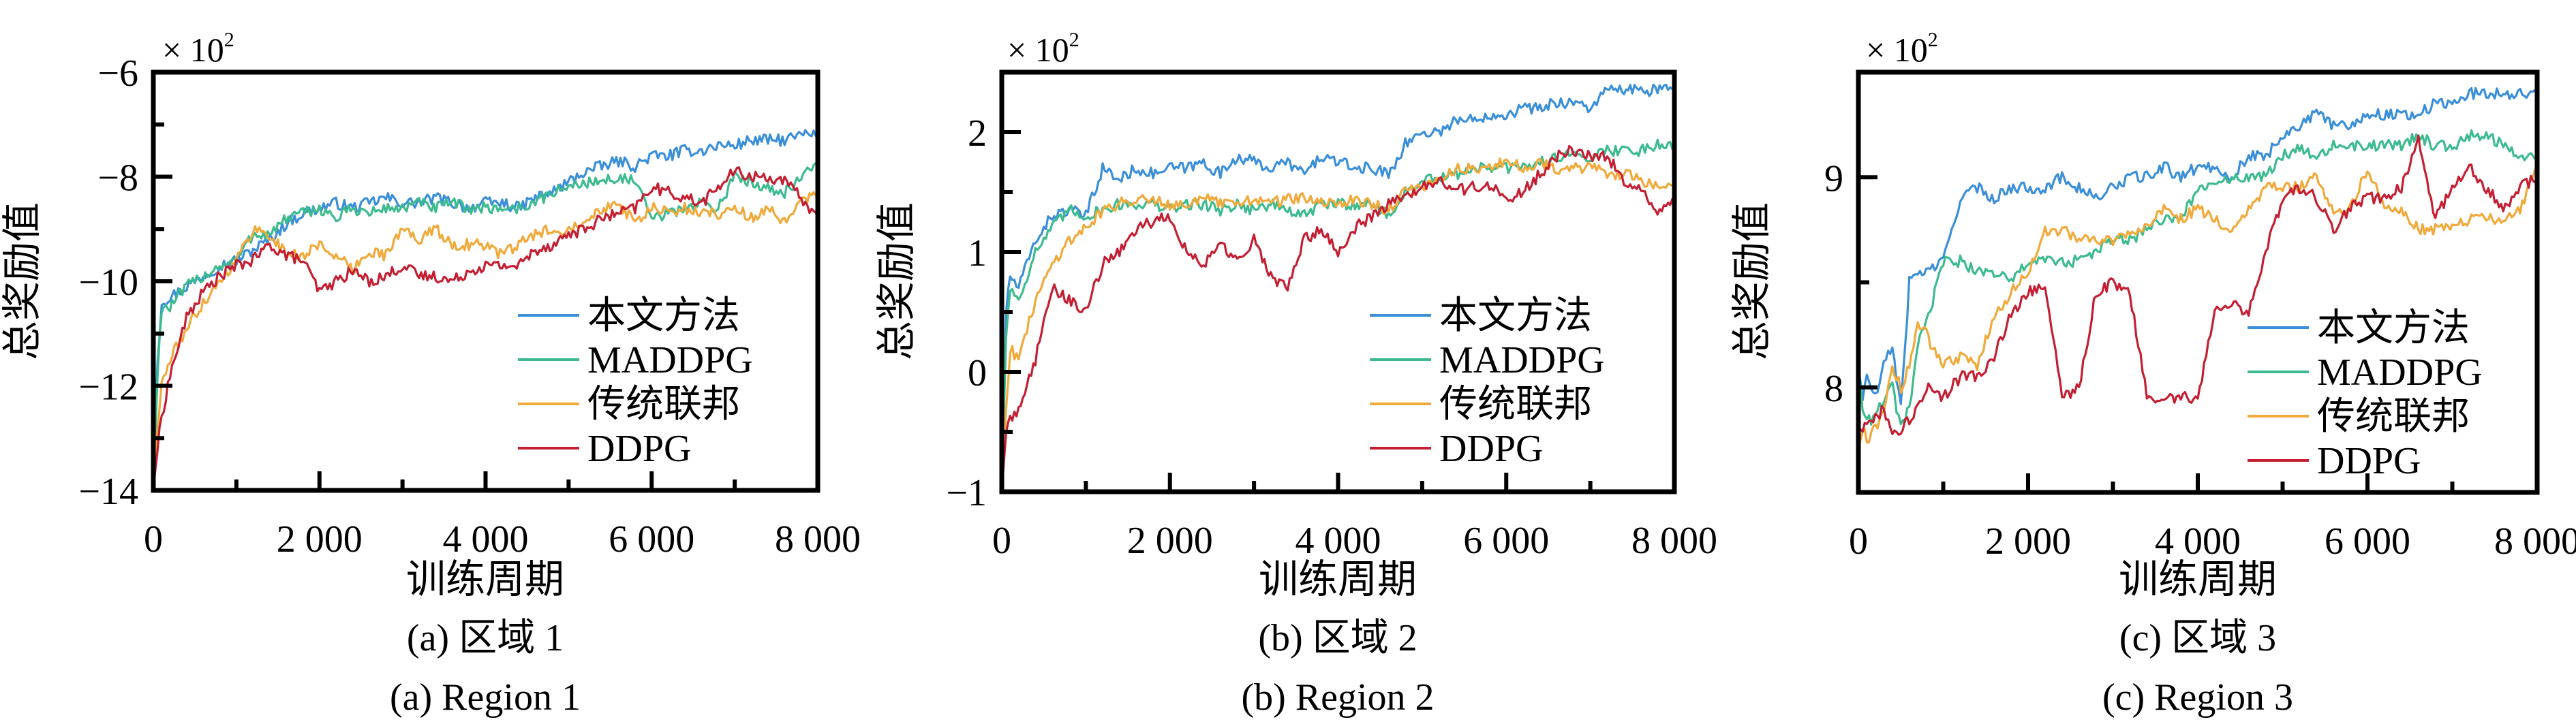 The image size is (2576, 724). Describe the element at coordinates (1834, 389) in the screenshot. I see `y-tick-label: 8` at that location.